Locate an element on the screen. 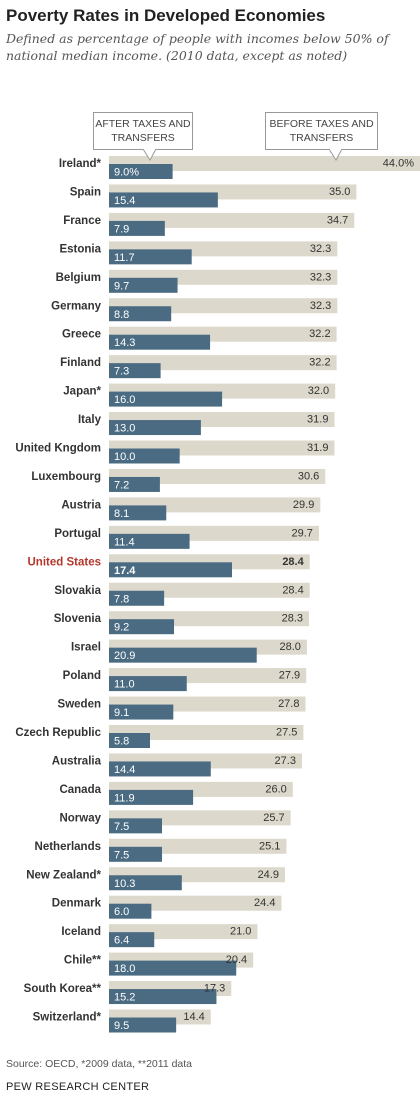 The height and width of the screenshot is (1117, 420). category-label: Estonia is located at coordinates (80, 249).